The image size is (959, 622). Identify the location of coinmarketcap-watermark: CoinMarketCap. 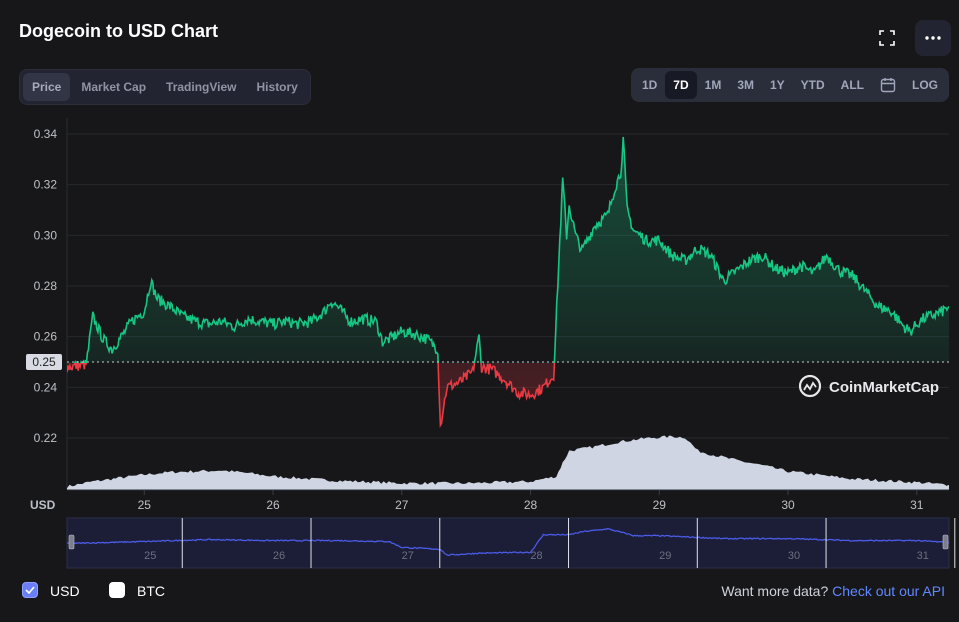
(868, 386).